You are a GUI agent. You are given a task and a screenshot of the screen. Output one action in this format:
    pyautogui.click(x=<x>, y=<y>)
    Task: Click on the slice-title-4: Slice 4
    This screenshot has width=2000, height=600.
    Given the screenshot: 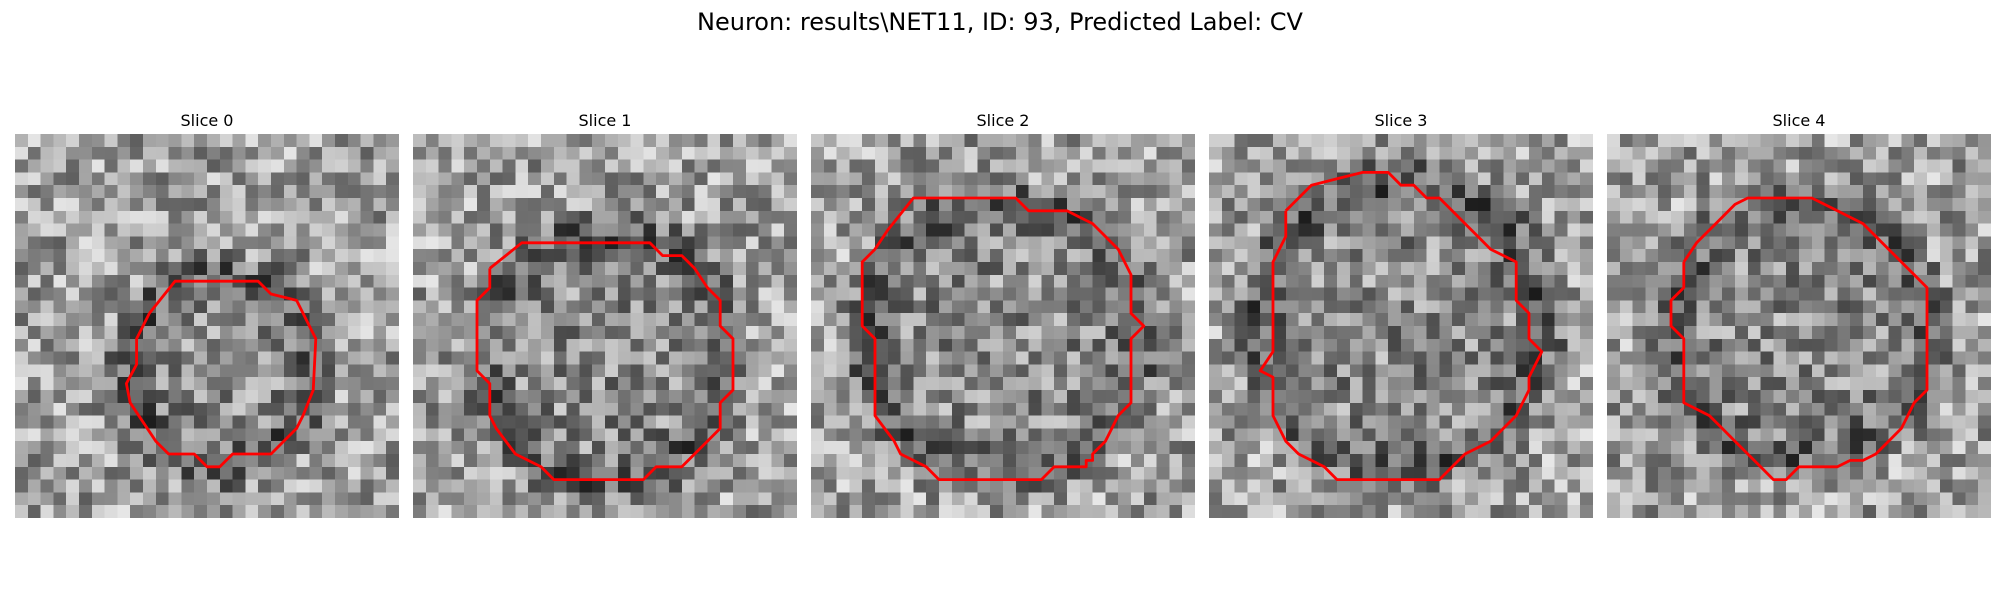 What is the action you would take?
    pyautogui.click(x=1799, y=121)
    